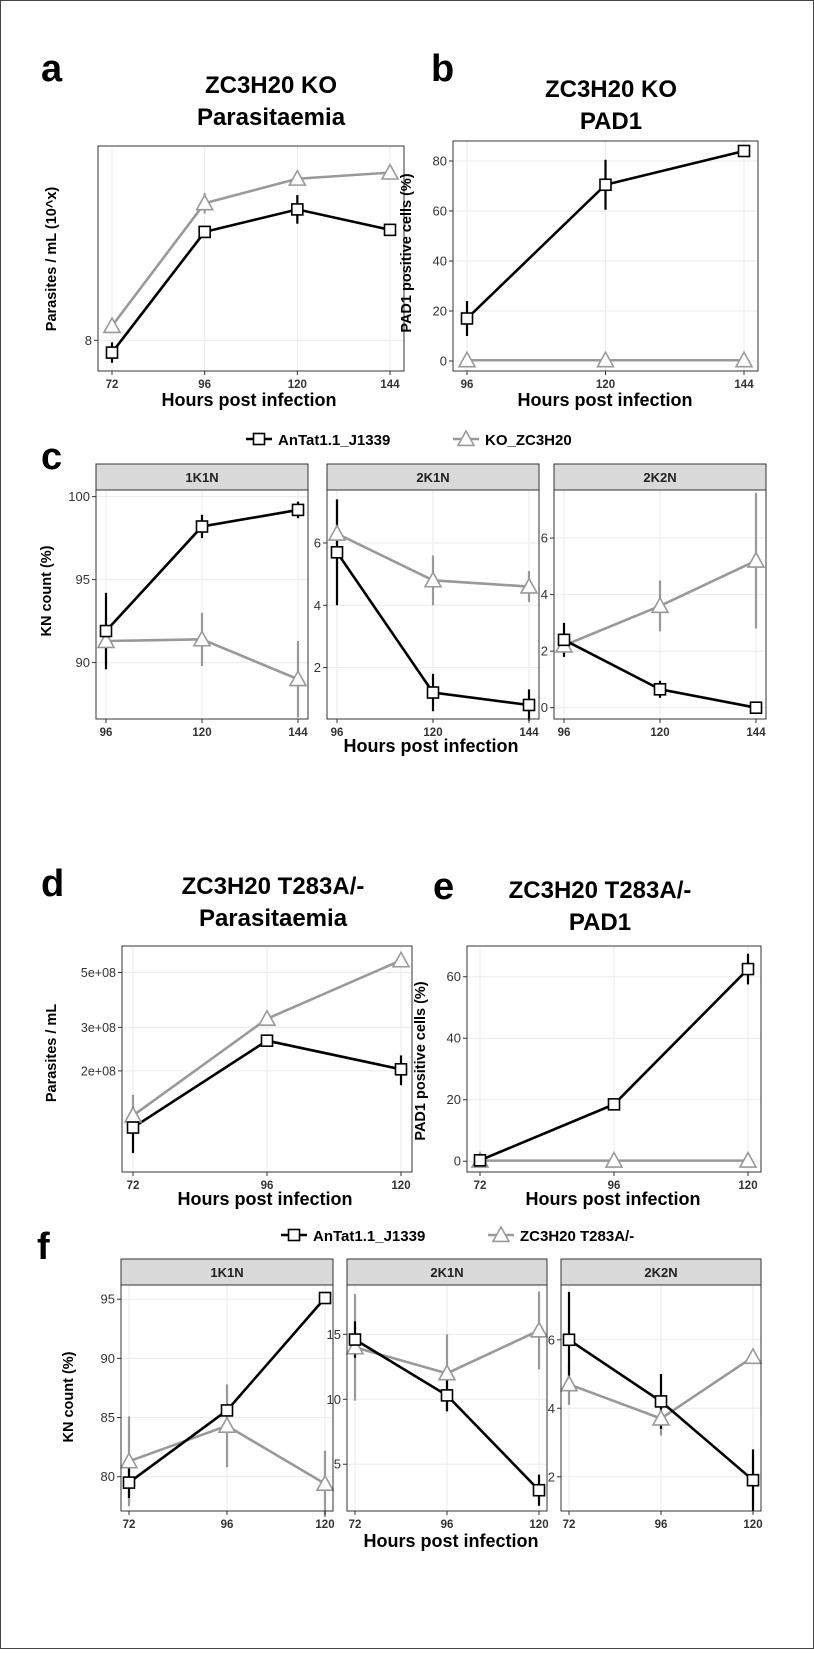 Image resolution: width=814 pixels, height=1653 pixels. What do you see at coordinates (247, 1068) in the screenshot?
I see `plot-d: 2e+08 3e+08 5e+08 72 96 120` at bounding box center [247, 1068].